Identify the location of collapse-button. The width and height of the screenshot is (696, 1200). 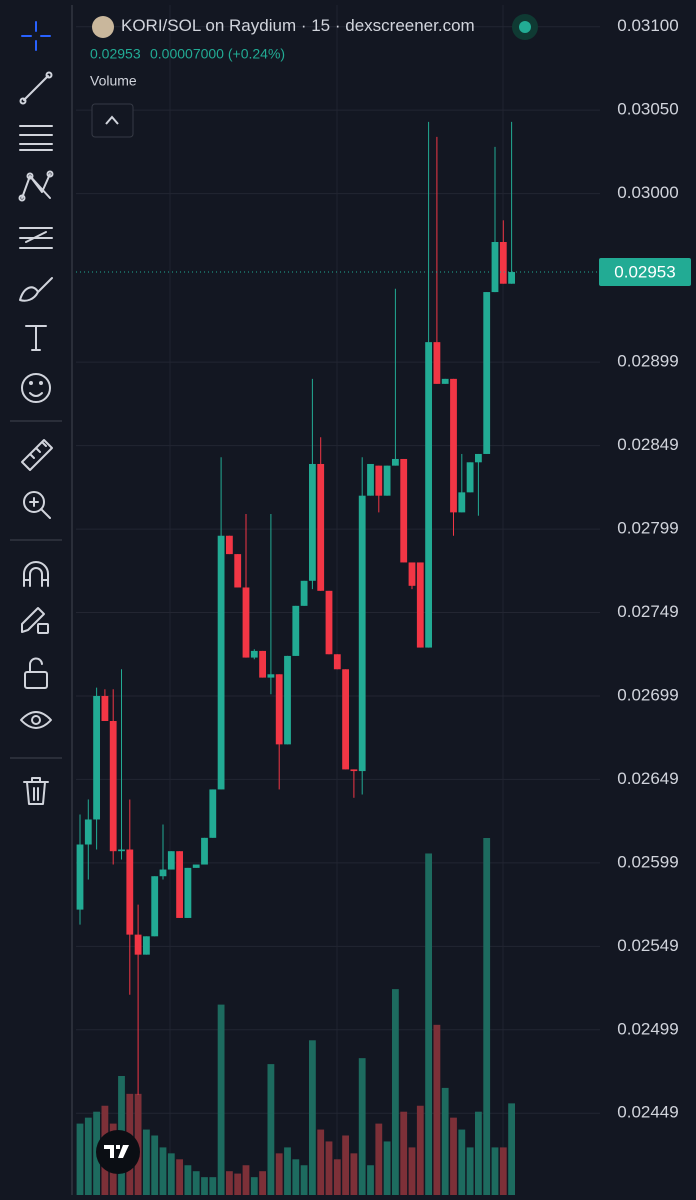
(112, 120).